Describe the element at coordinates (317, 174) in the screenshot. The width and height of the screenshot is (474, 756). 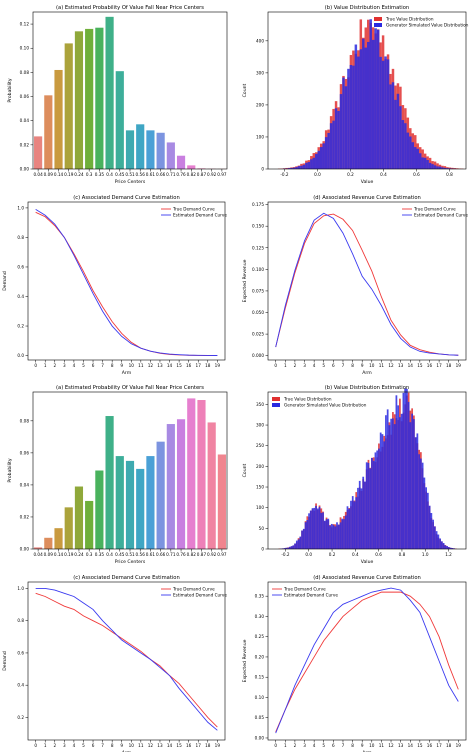
I see `x-tick-label: 0.0` at that location.